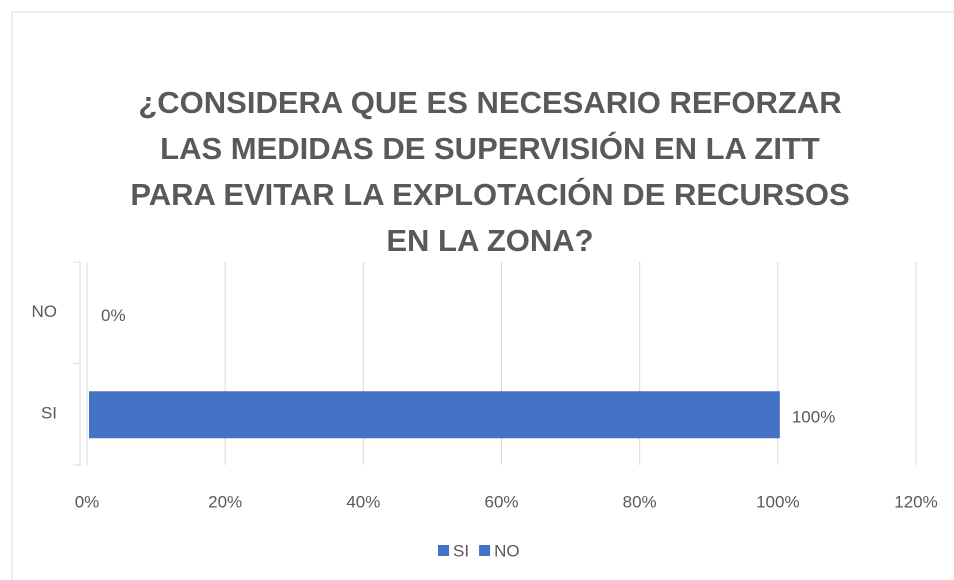 This screenshot has height=580, width=954. What do you see at coordinates (87, 501) in the screenshot?
I see `x-tick-label: 0%` at bounding box center [87, 501].